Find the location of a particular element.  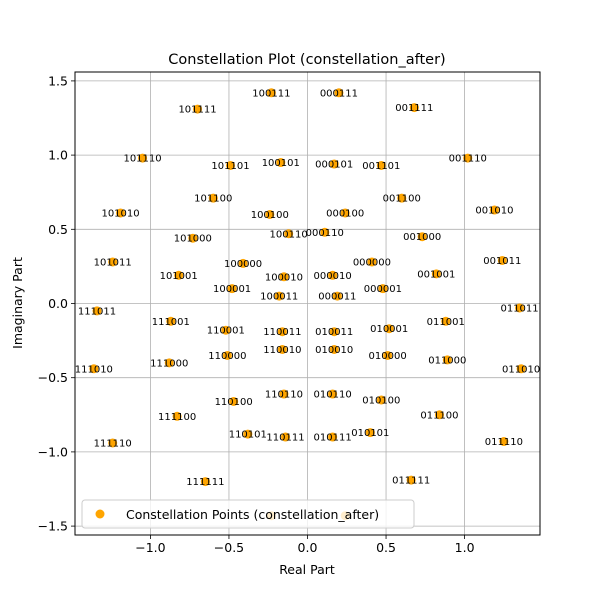

point-label: 101001 is located at coordinates (179, 276).